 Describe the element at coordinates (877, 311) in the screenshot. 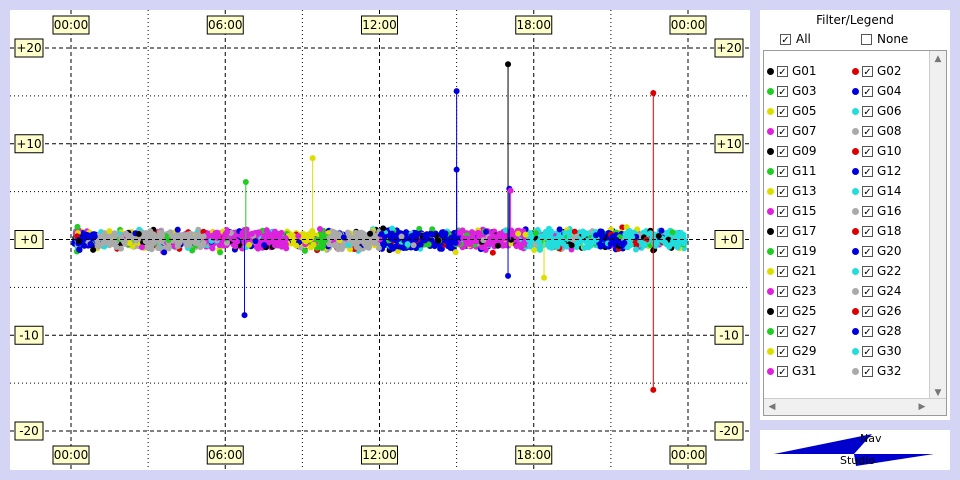

I see `legend-entry-g26: G26` at that location.